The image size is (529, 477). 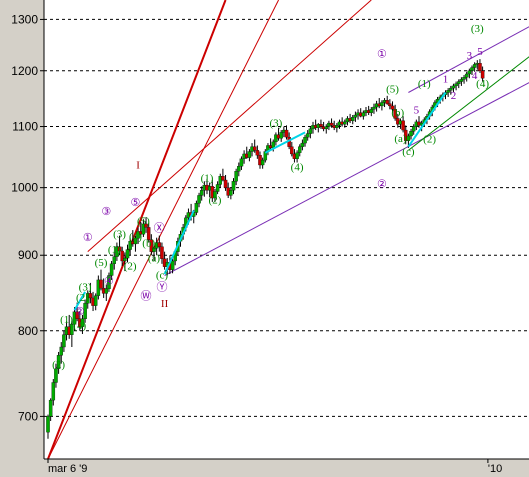 What do you see at coordinates (397, 113) in the screenshot?
I see `wave-label: (b)` at bounding box center [397, 113].